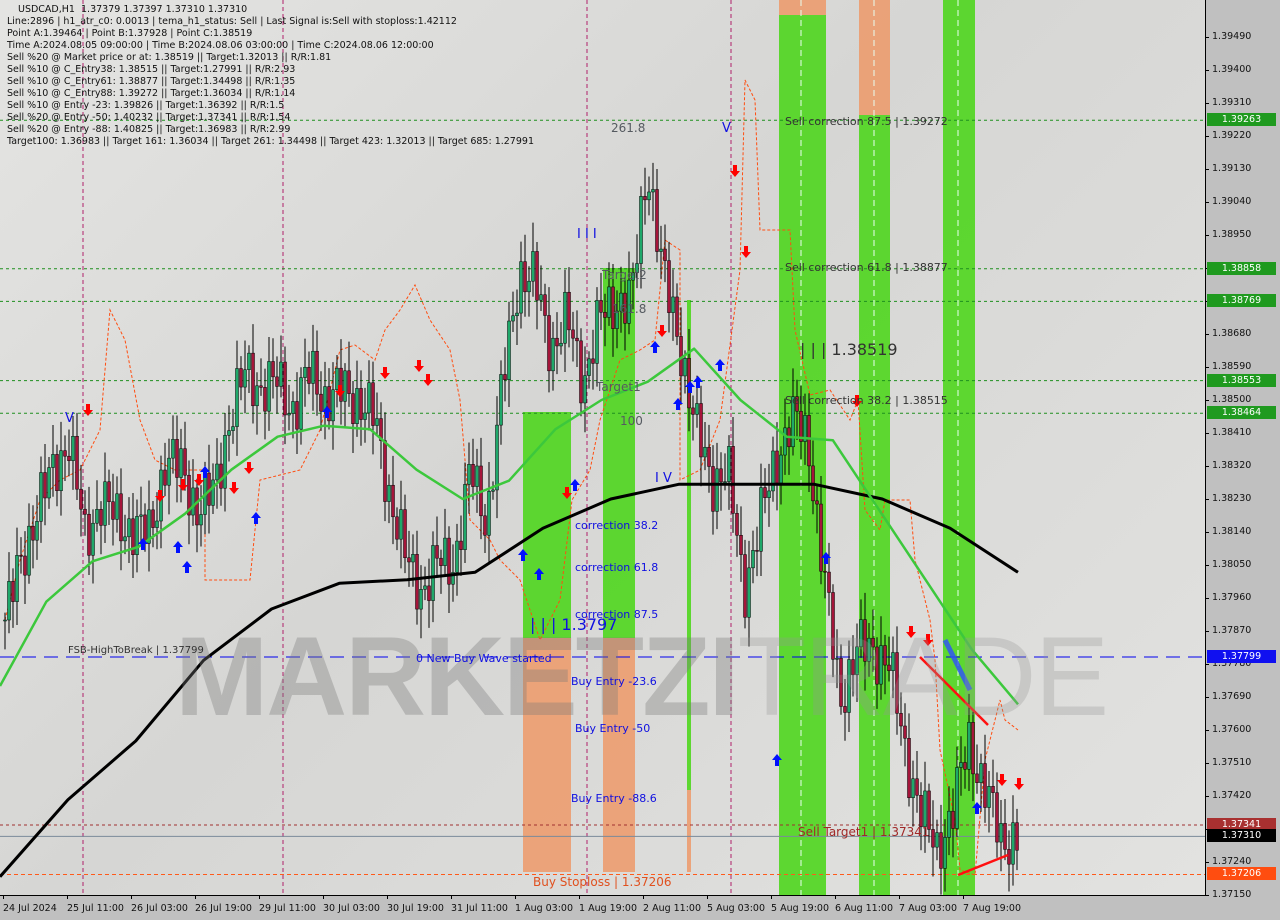 This screenshot has height=920, width=1280. What do you see at coordinates (1232, 201) in the screenshot?
I see `y-tick-label: 1.39040` at bounding box center [1232, 201].